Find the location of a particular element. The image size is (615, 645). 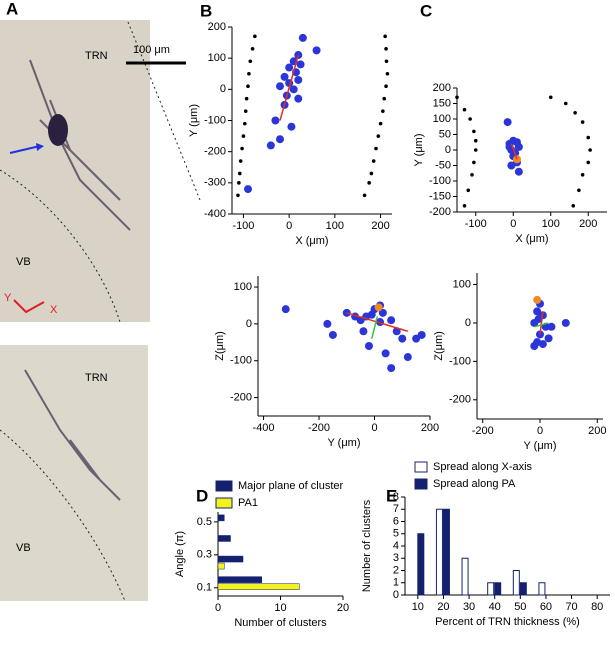

y-tick-label: 4 is located at coordinates (396, 546).